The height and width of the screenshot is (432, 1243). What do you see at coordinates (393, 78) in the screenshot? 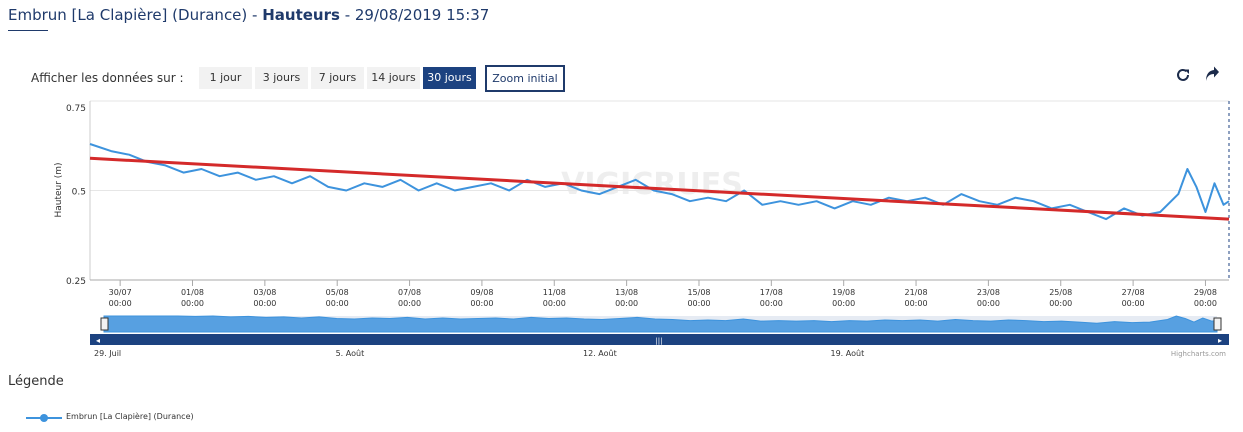
I see `range-button-14-jours: 14 jours` at bounding box center [393, 78].